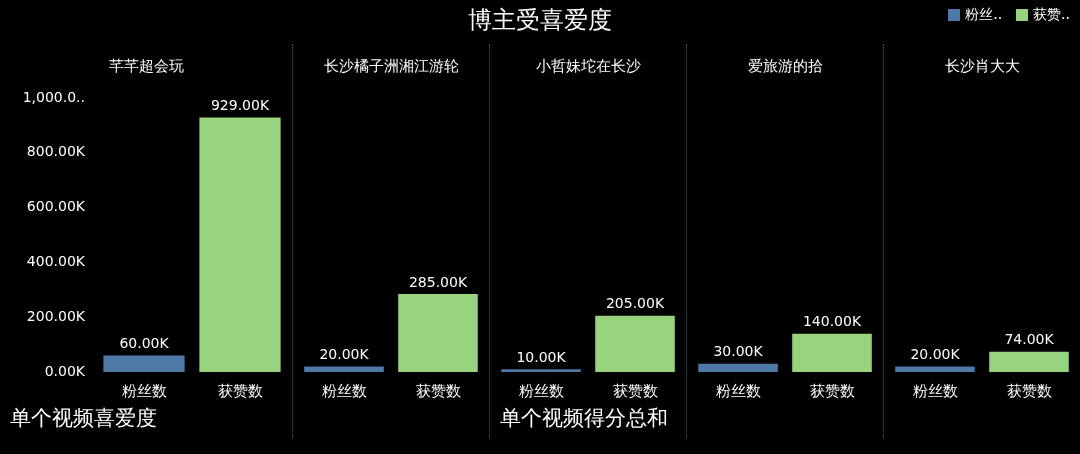 The height and width of the screenshot is (454, 1080). What do you see at coordinates (584, 418) in the screenshot?
I see `text: 单个视频得分总和` at bounding box center [584, 418].